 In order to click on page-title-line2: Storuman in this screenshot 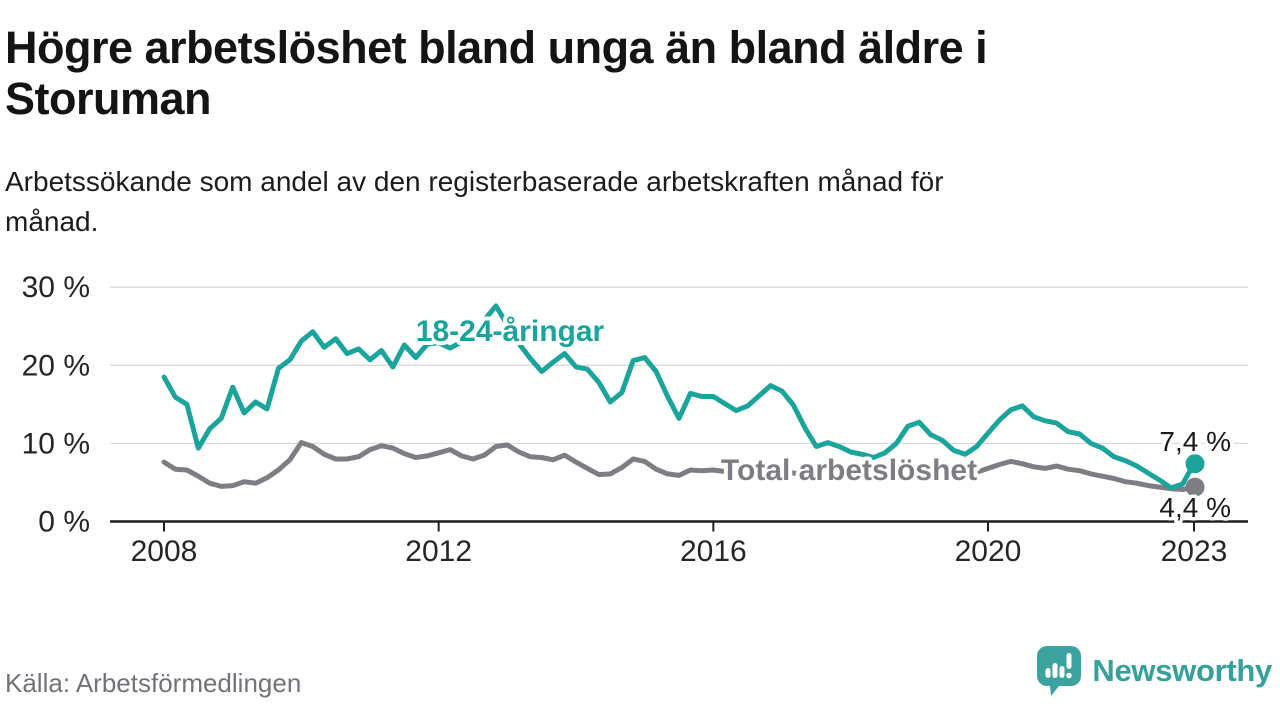, I will do `click(108, 98)`.